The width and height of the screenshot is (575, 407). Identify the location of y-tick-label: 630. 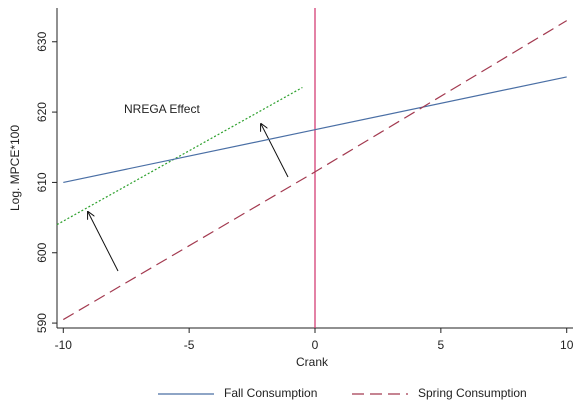
(42, 41).